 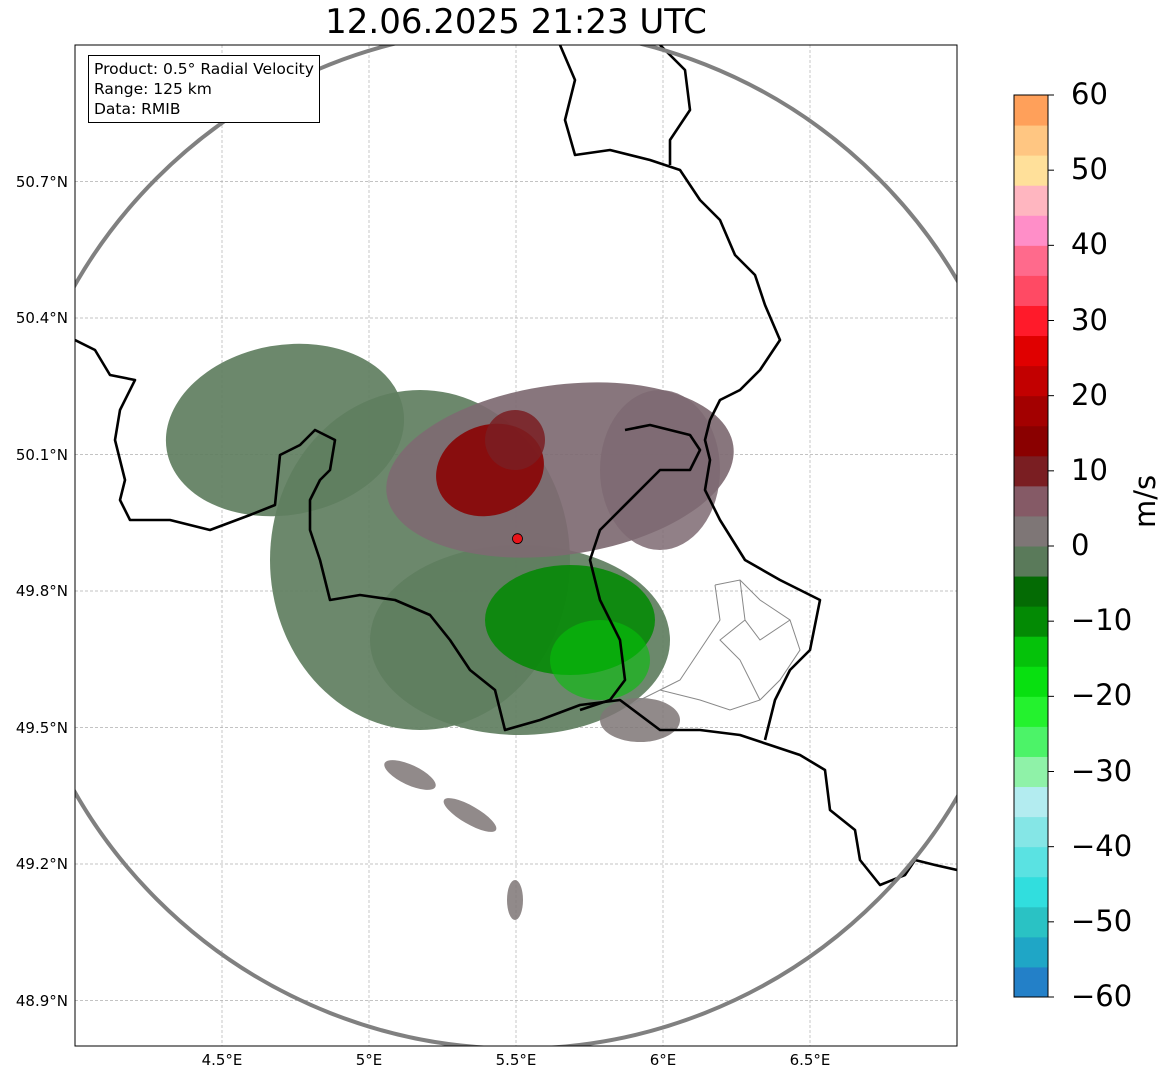 I want to click on lat-tick-label: 50.4°N, so click(x=41, y=318).